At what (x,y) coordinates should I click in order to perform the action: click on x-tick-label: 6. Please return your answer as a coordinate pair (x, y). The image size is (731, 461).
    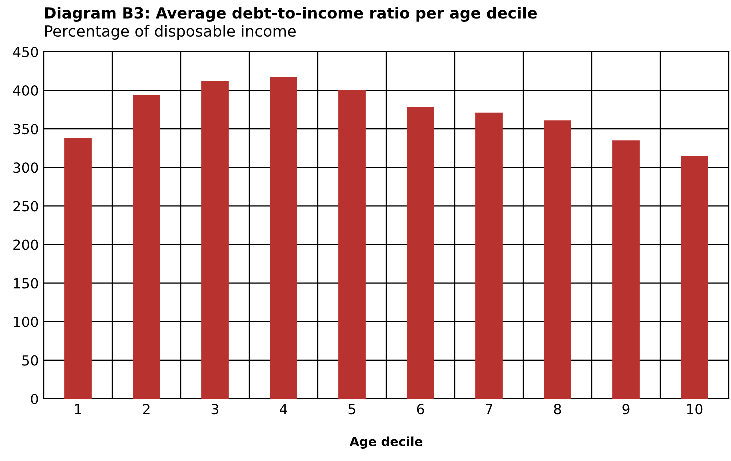
    Looking at the image, I should click on (420, 409).